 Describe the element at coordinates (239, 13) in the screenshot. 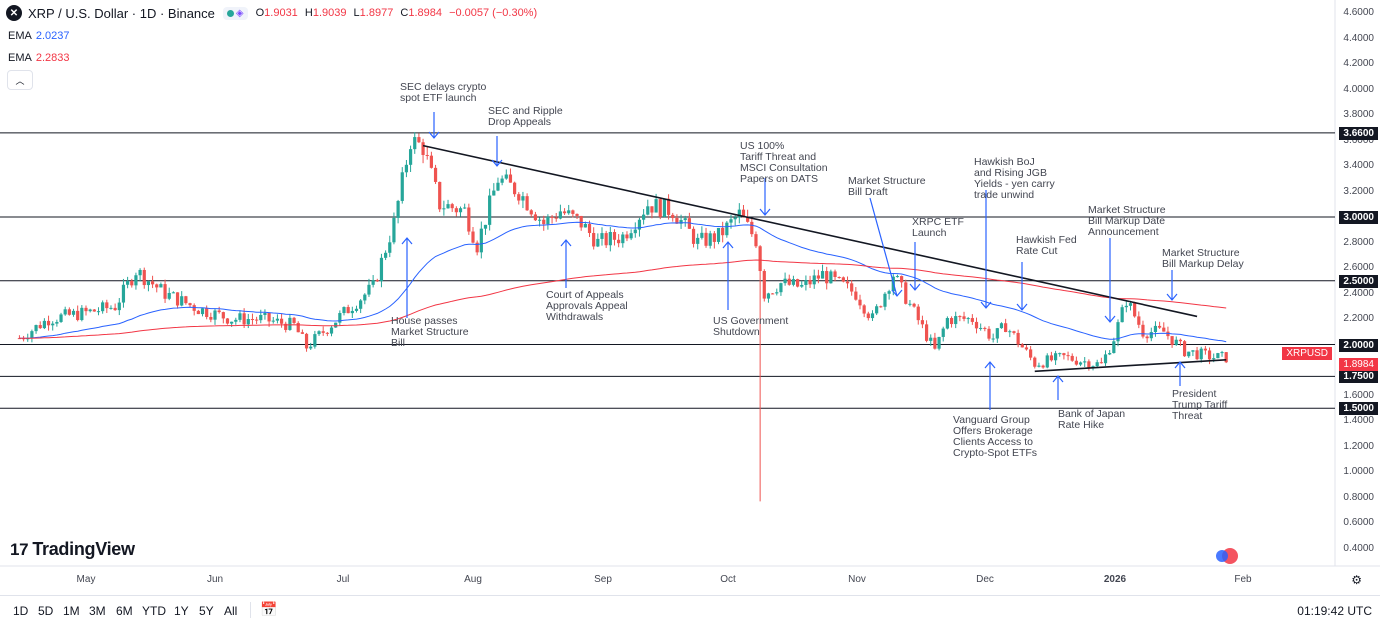

I see `eye-icon: ◈` at that location.